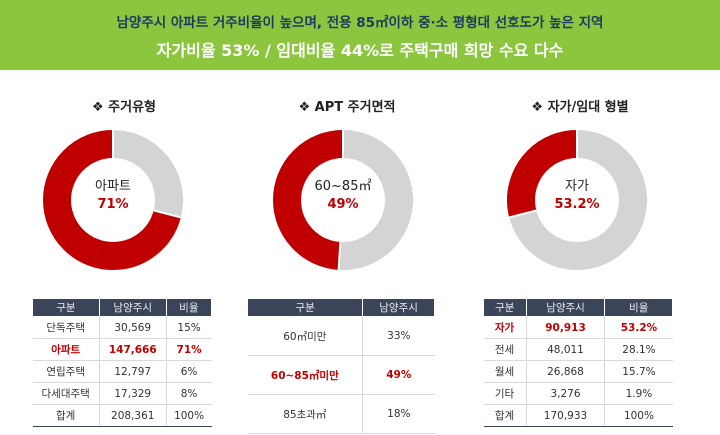  What do you see at coordinates (505, 327) in the screenshot?
I see `table-cell: 자가` at bounding box center [505, 327].